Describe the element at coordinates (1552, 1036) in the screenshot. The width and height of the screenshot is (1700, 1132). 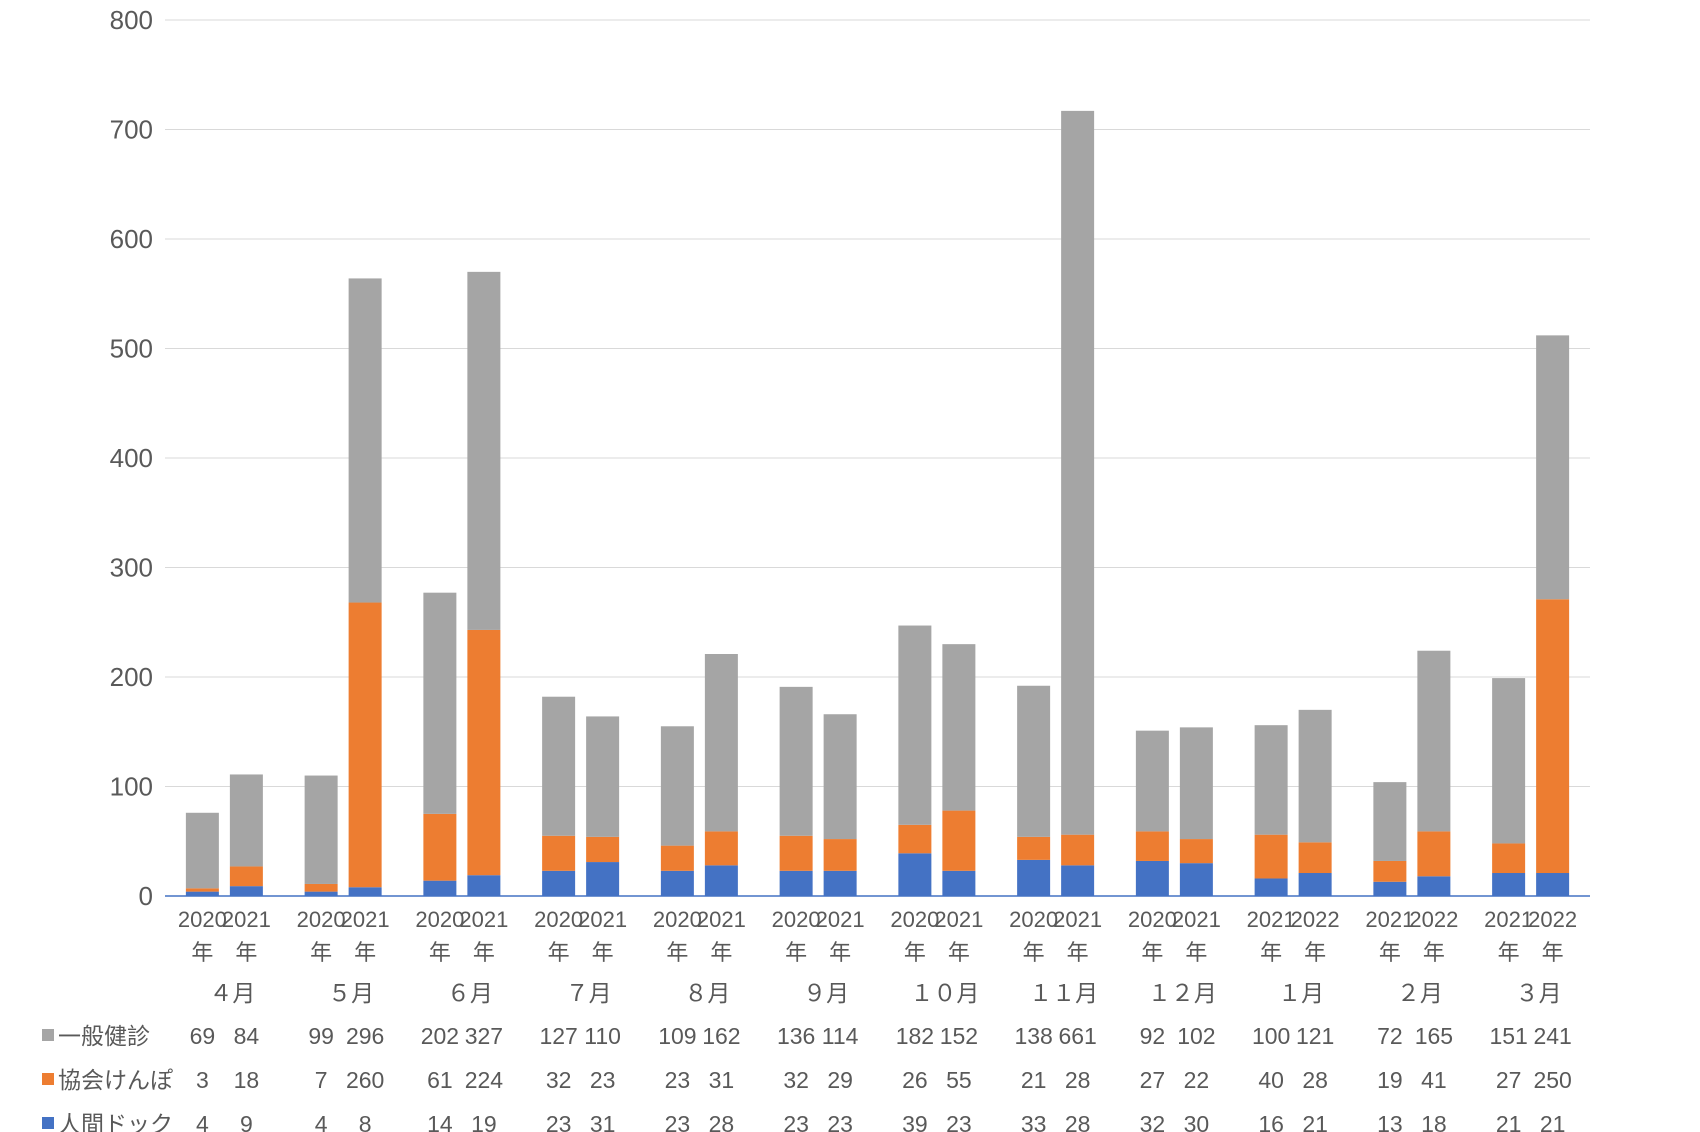
I see `table-cell: 241` at that location.